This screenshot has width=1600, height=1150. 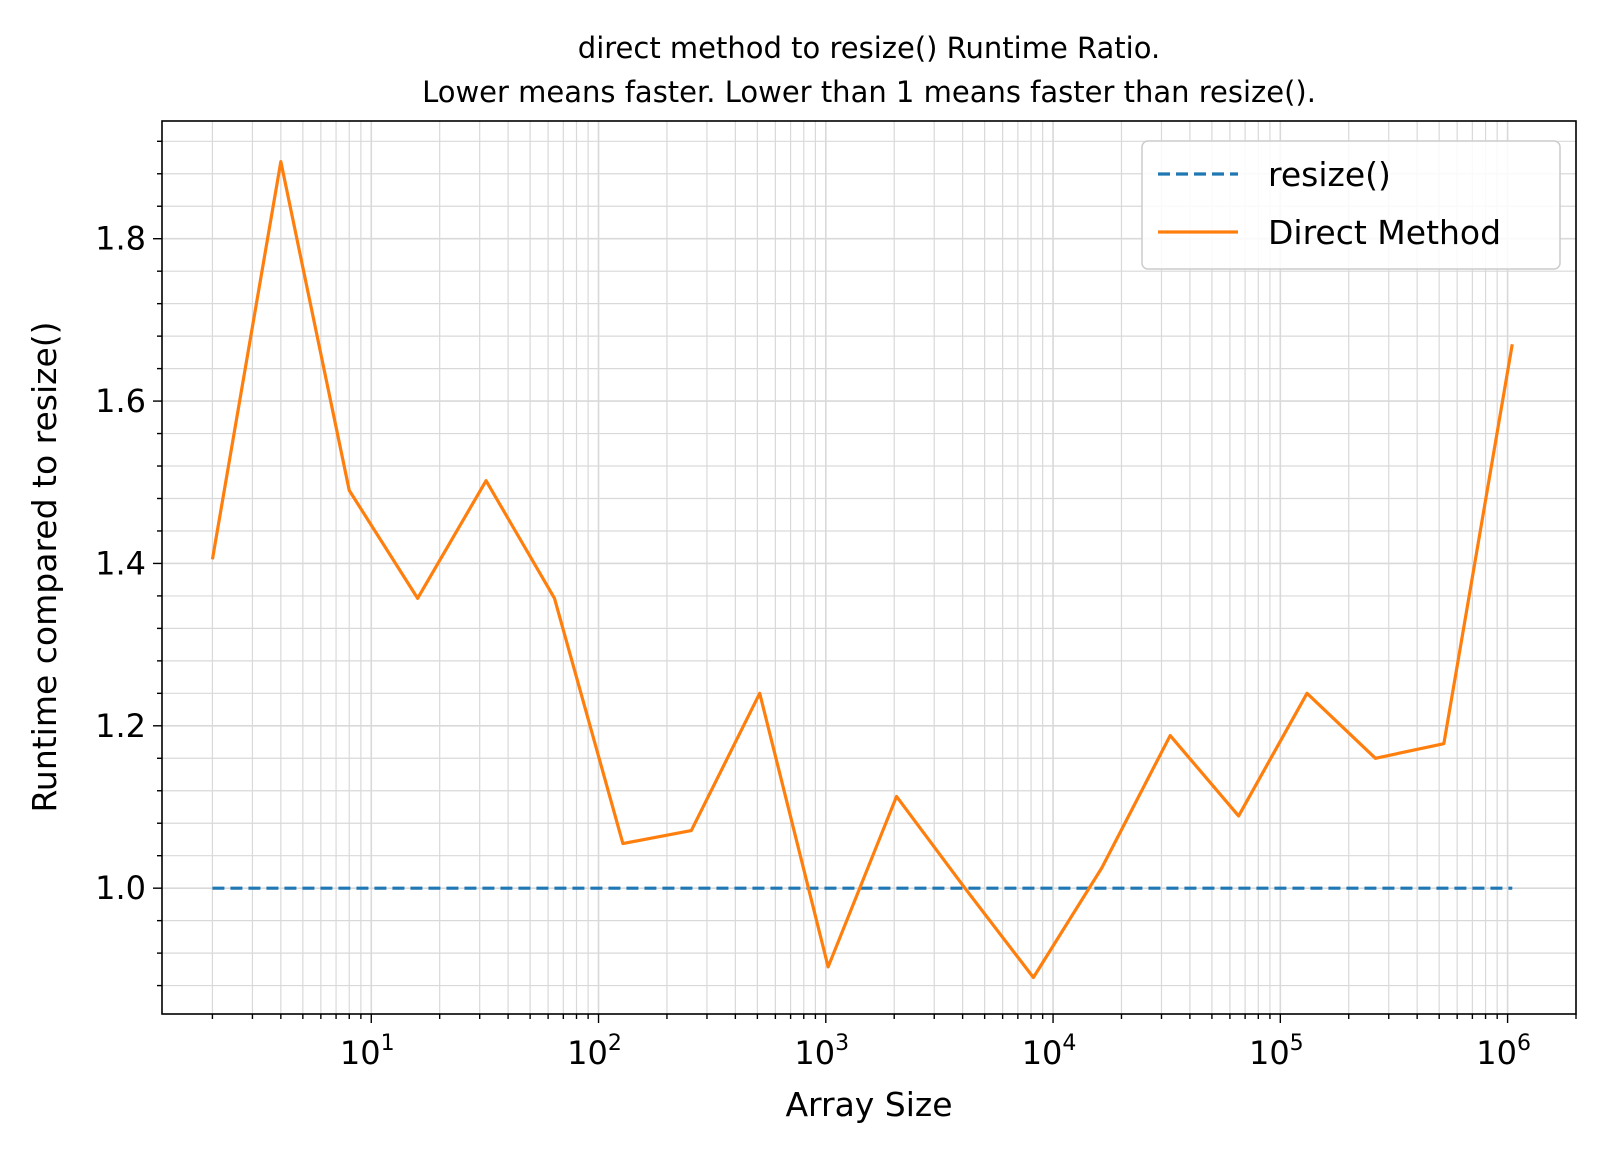 I want to click on legend-label-direct-method: Direct Method, so click(x=1384, y=232).